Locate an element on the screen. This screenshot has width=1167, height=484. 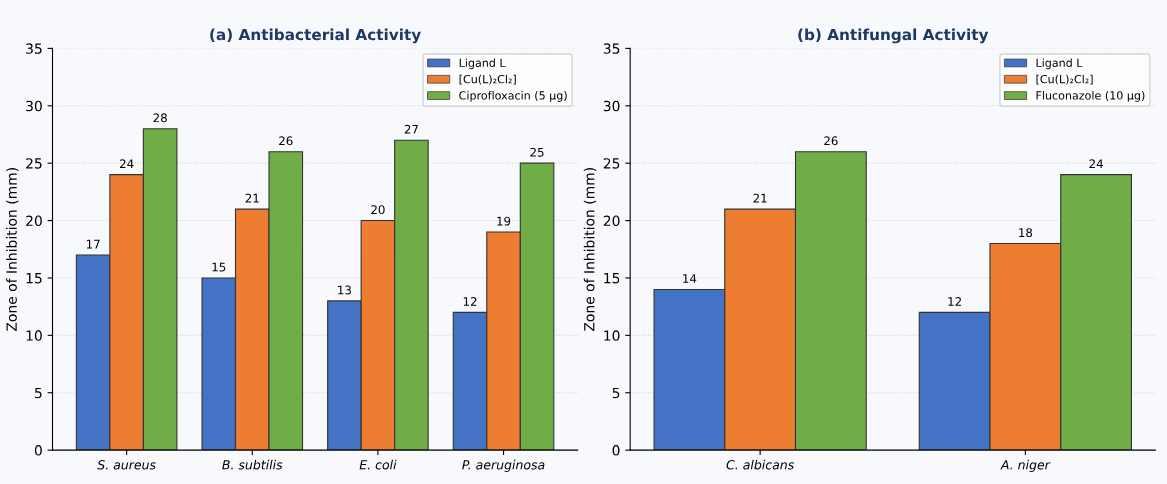
data-label: 25 is located at coordinates (537, 152).